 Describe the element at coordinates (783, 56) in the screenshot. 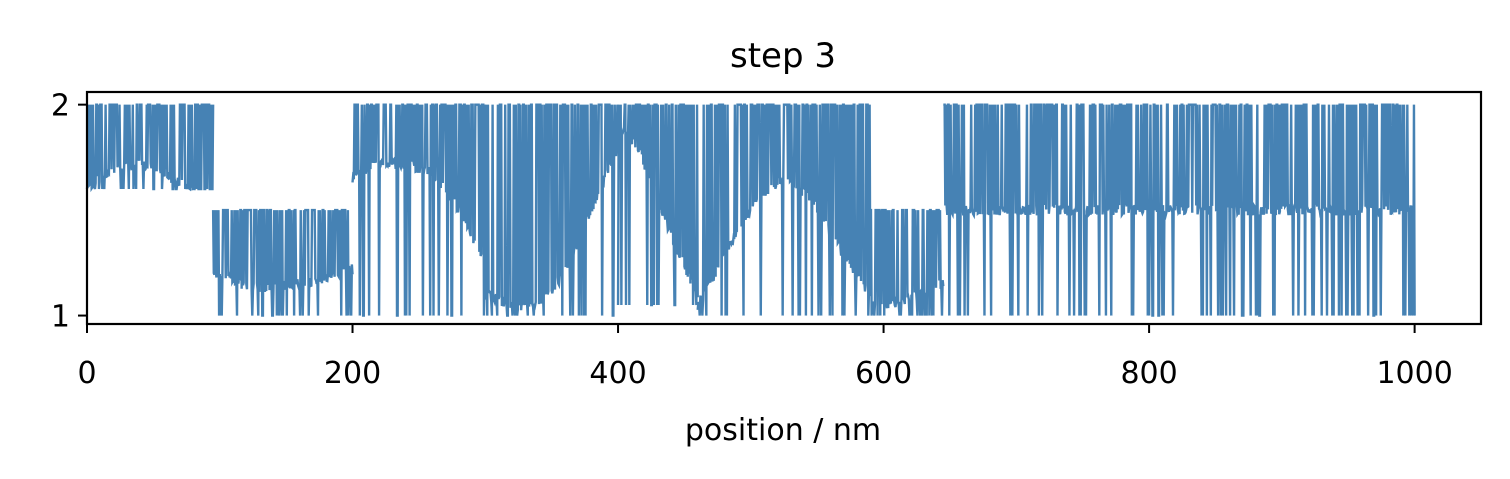

I see `chart-title: step 3` at that location.